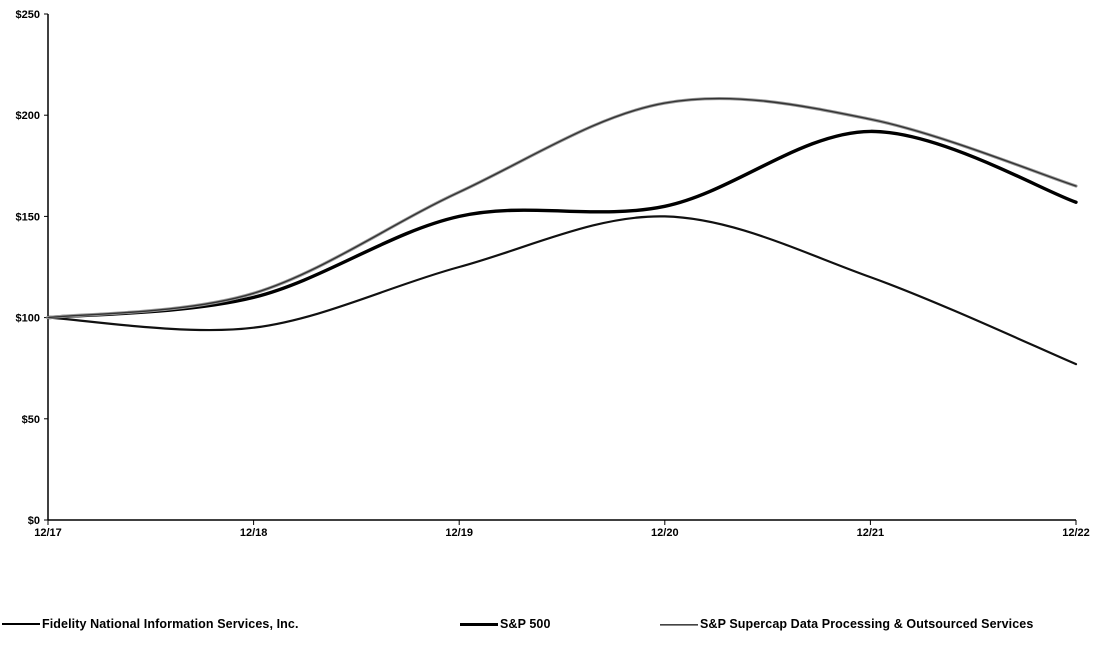 Image resolution: width=1106 pixels, height=659 pixels. What do you see at coordinates (1076, 533) in the screenshot?
I see `x-tick-label: 12/22` at bounding box center [1076, 533].